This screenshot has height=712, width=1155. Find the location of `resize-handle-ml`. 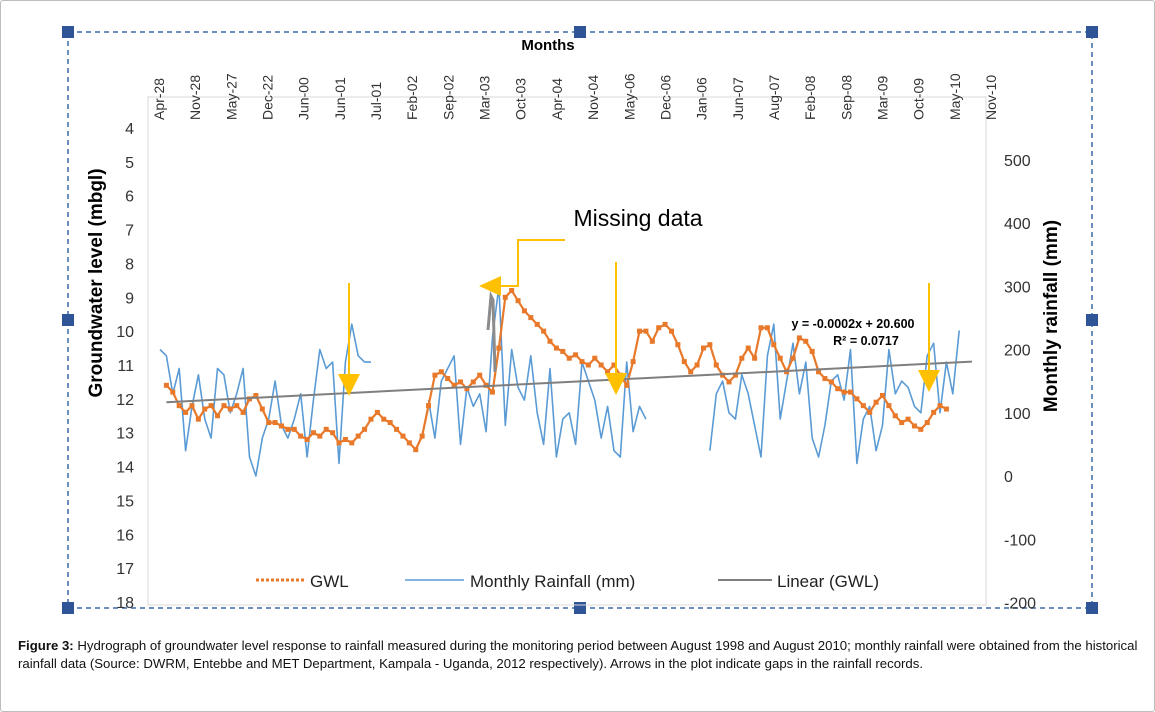

resize-handle-ml is located at coordinates (68, 320).